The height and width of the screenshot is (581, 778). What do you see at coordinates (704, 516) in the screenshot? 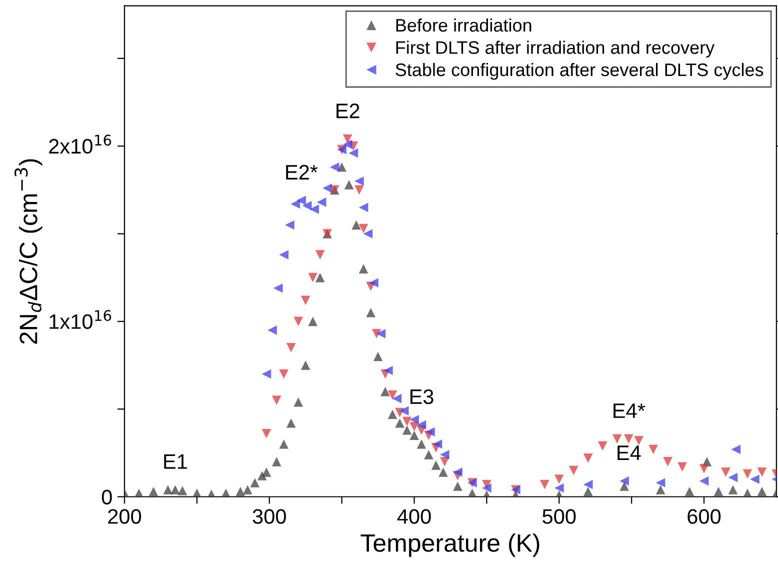
I see `x-tick-label: 600` at bounding box center [704, 516].